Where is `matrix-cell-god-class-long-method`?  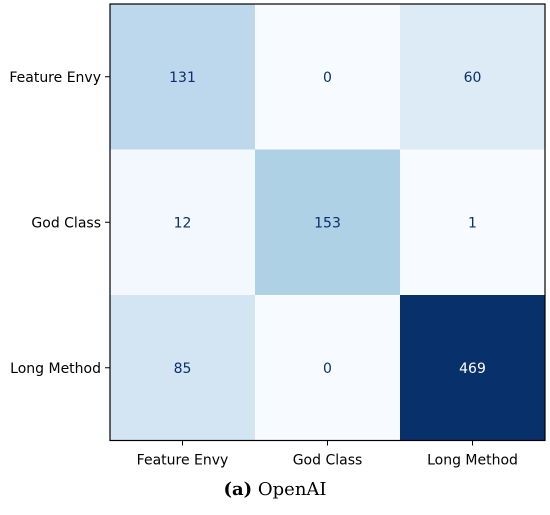
matrix-cell-god-class-long-method is located at coordinates (473, 222).